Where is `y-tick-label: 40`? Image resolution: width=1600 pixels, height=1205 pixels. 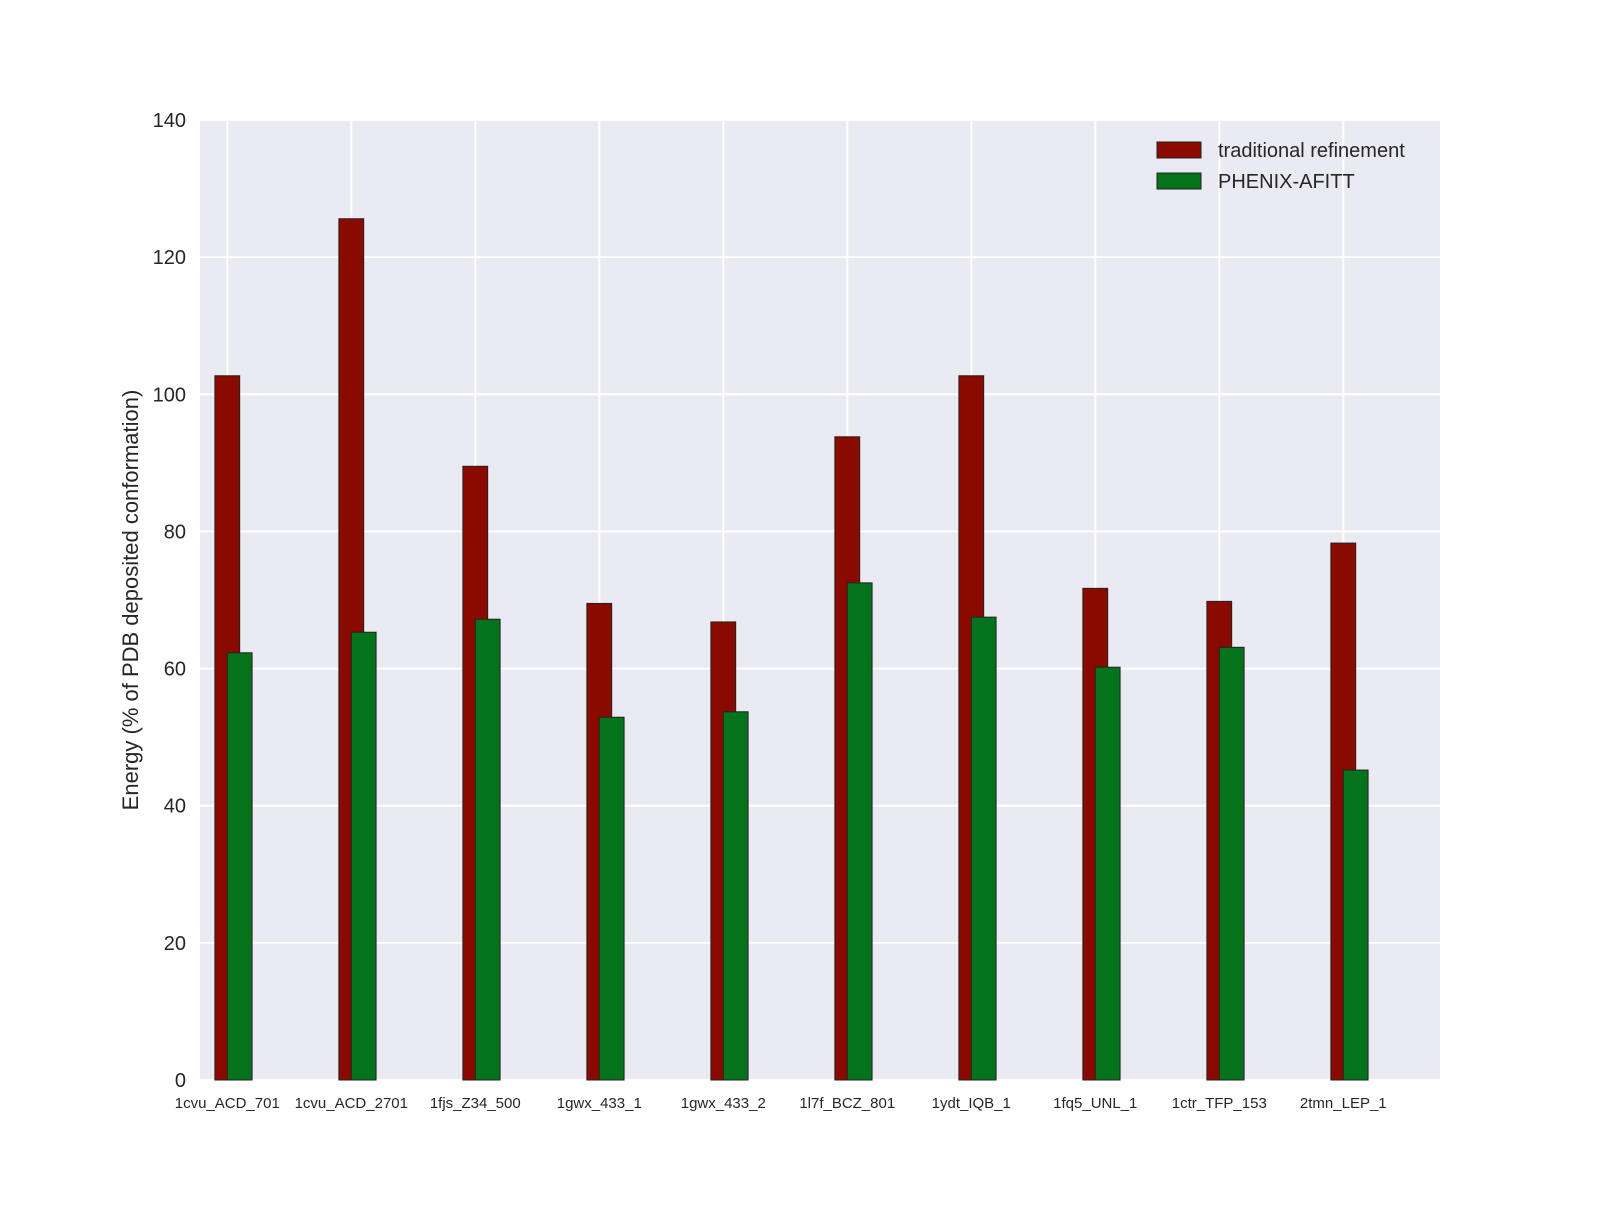 y-tick-label: 40 is located at coordinates (175, 807).